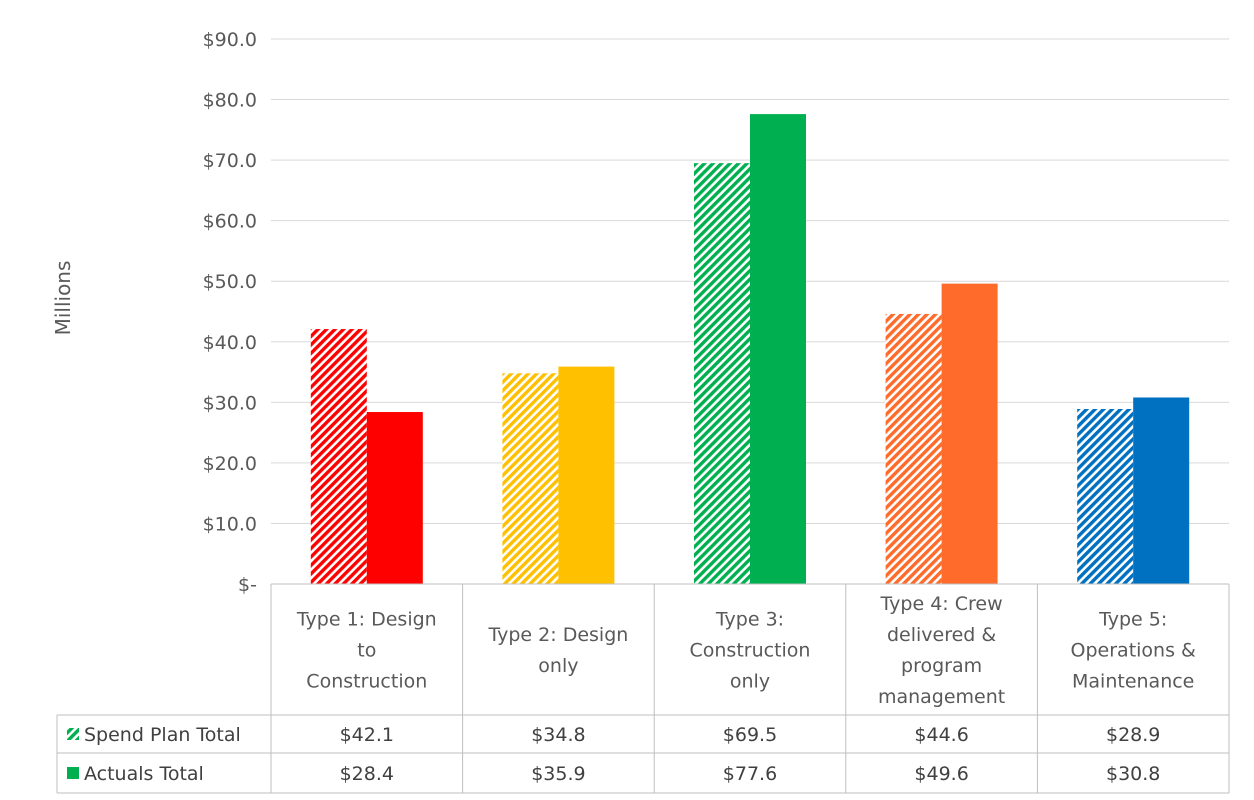 Image resolution: width=1254 pixels, height=800 pixels. I want to click on y-tick-label: $60.0, so click(230, 222).